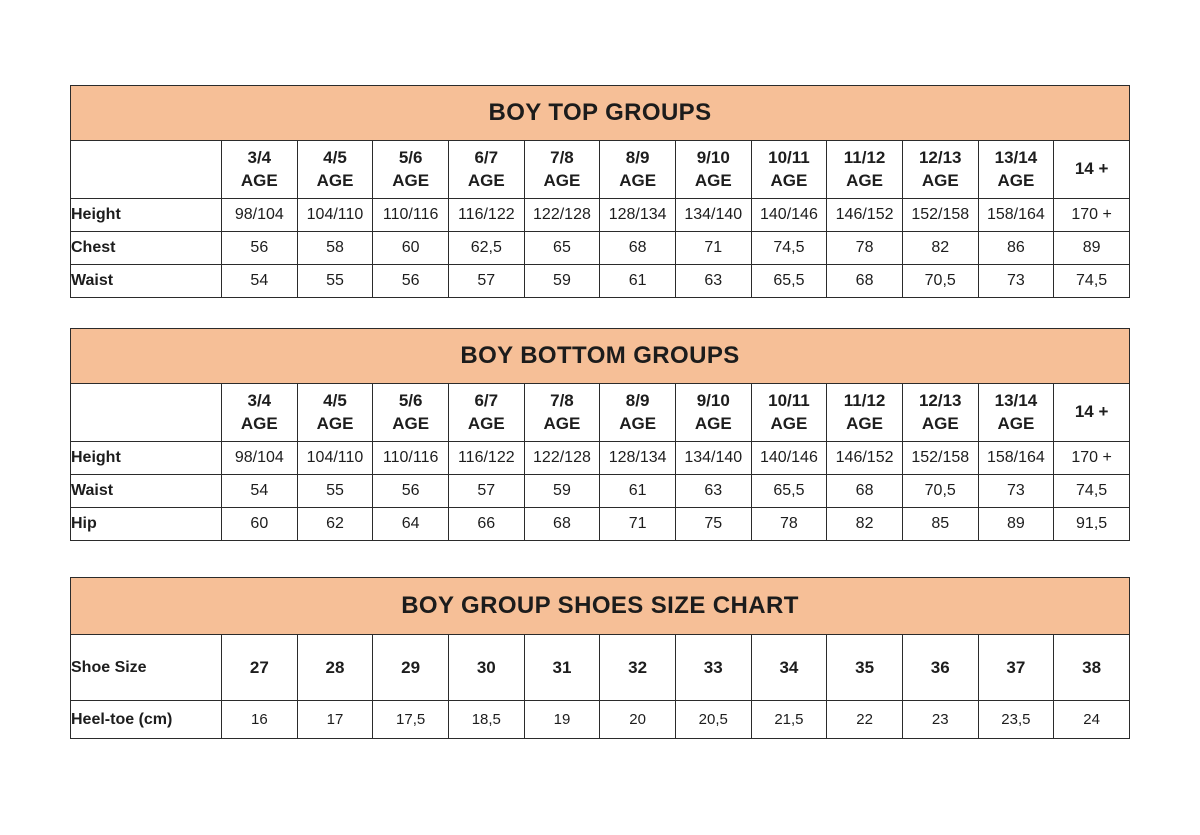 The height and width of the screenshot is (835, 1200). Describe the element at coordinates (1016, 248) in the screenshot. I see `value-cell: 86` at that location.